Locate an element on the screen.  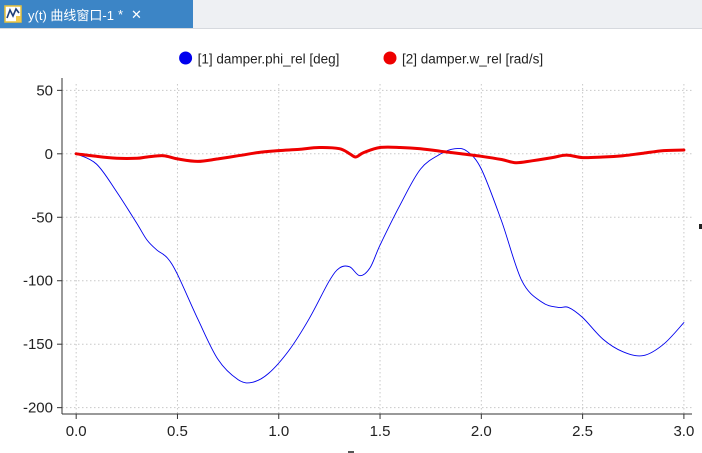
legend-label-2: [2] damper.w_rel [rad/s] is located at coordinates (472, 59).